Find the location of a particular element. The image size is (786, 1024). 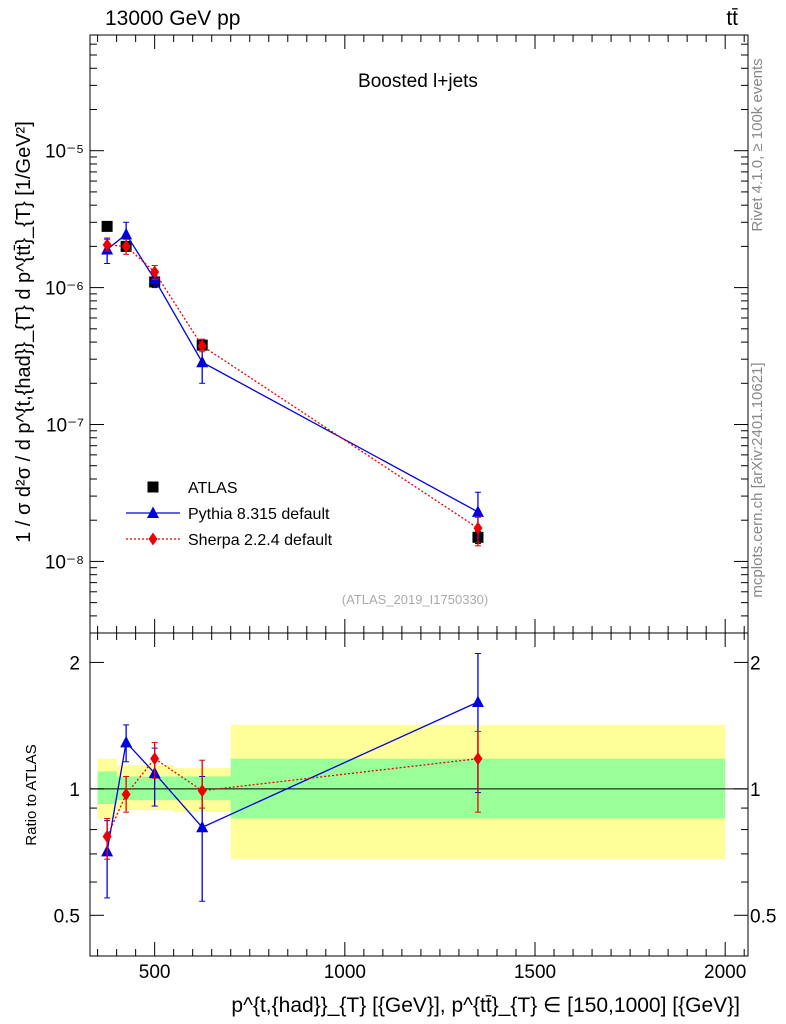

chart-title: Boosted l+jets is located at coordinates (418, 81).